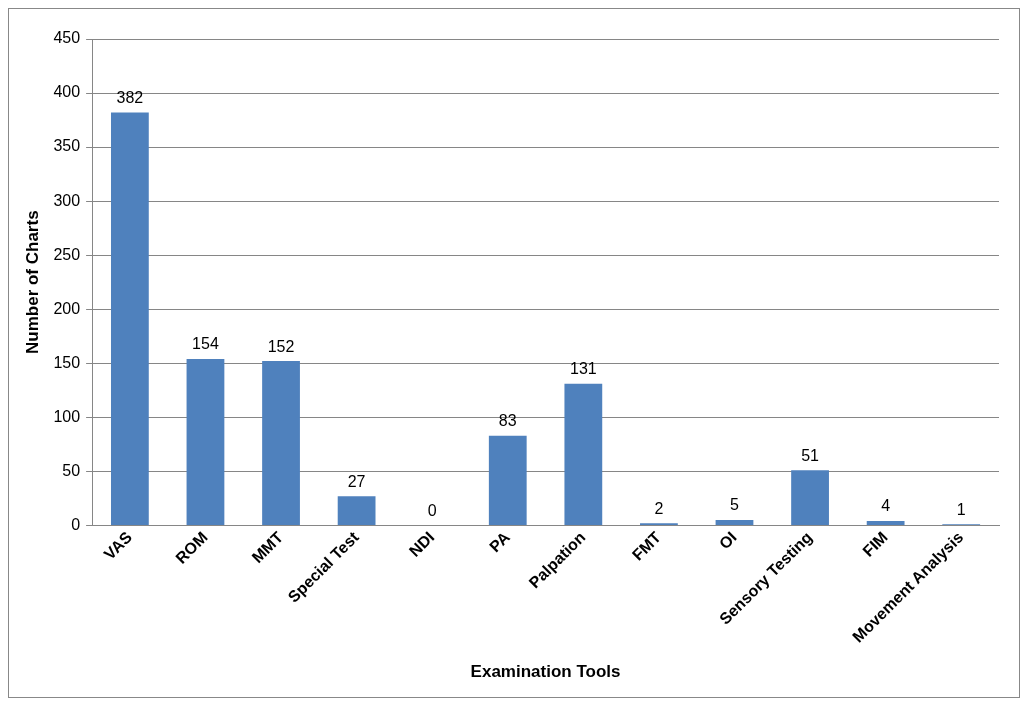  What do you see at coordinates (130, 97) in the screenshot?
I see `data-label: 382` at bounding box center [130, 97].